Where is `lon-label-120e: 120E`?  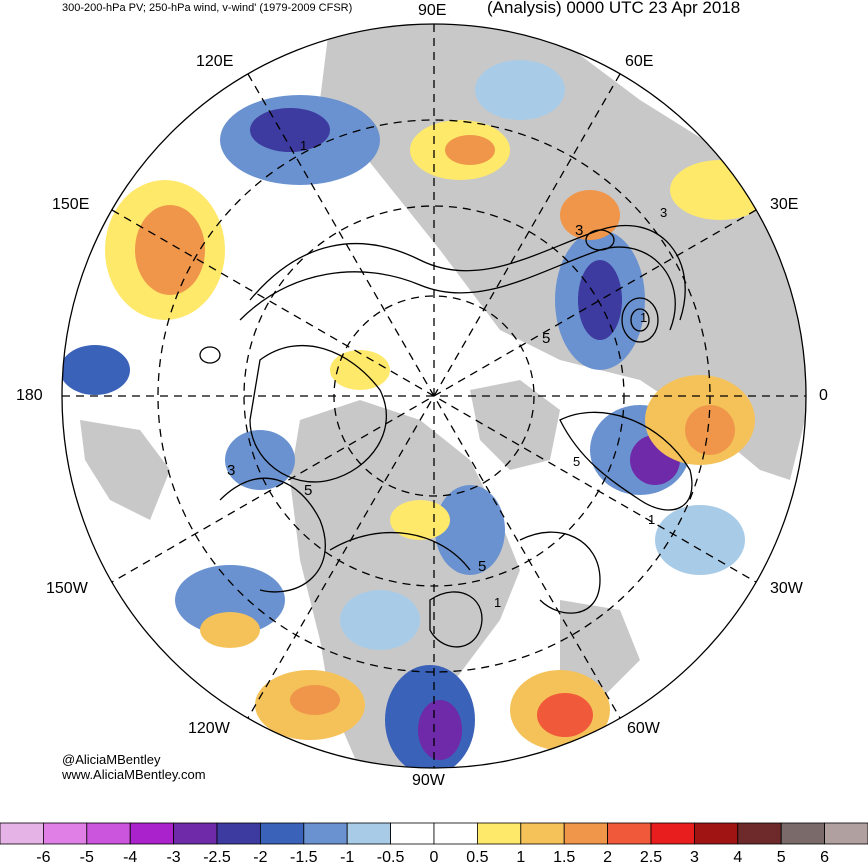
lon-label-120e: 120E is located at coordinates (215, 61).